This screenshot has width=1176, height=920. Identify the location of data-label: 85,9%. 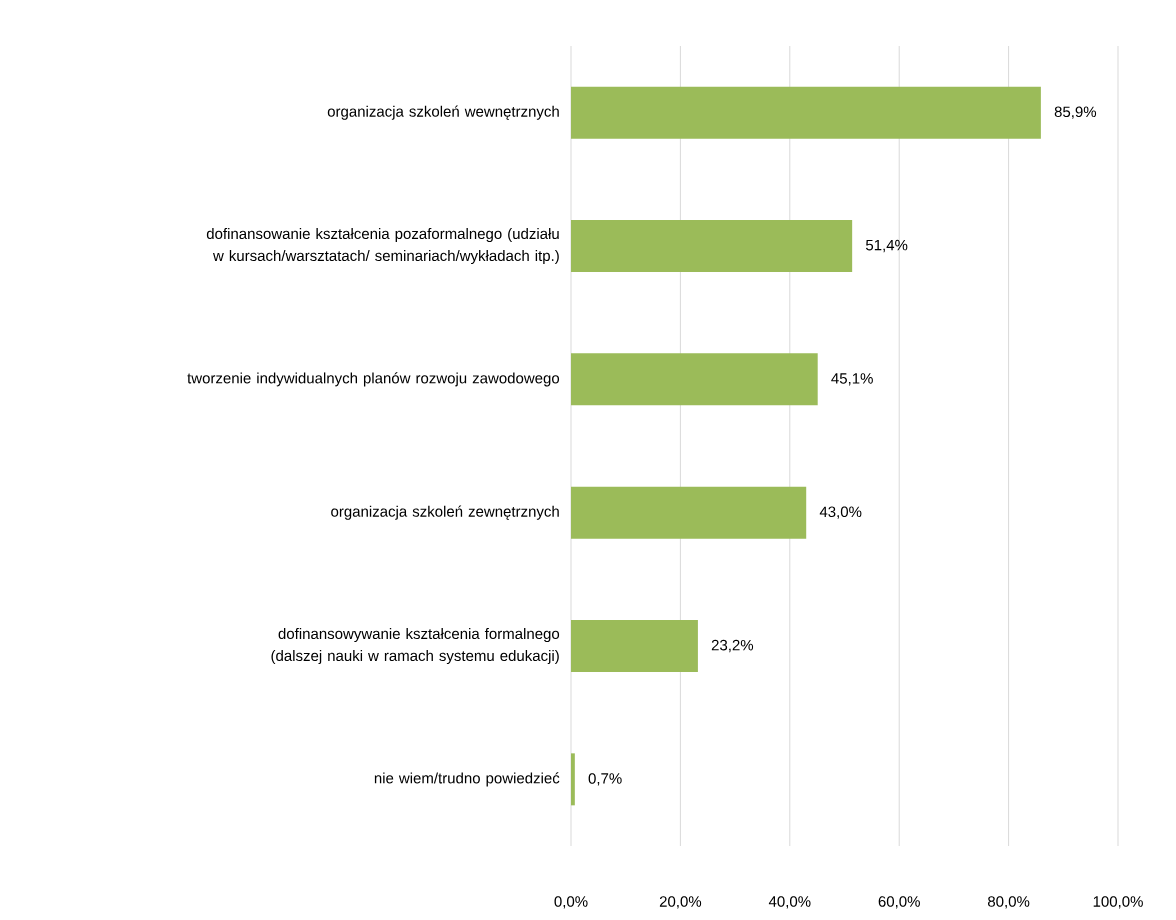
(1075, 112).